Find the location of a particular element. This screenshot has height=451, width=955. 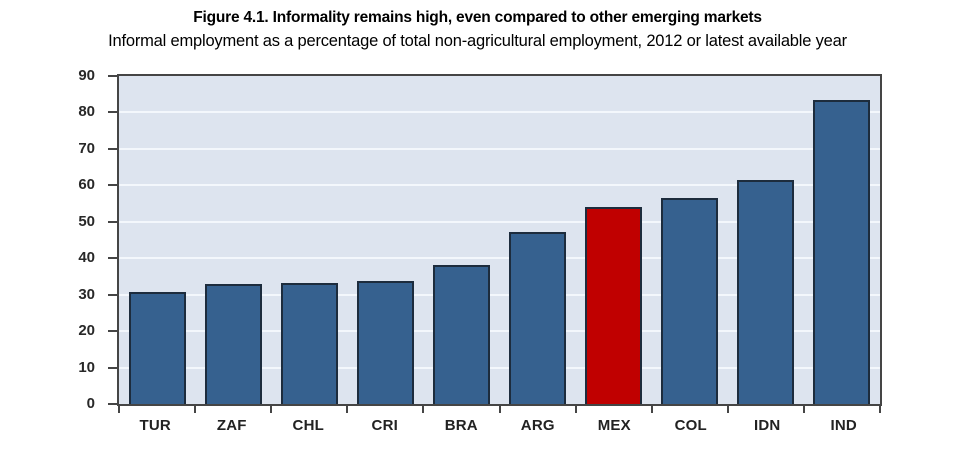

x-label-bra: BRA is located at coordinates (461, 425).